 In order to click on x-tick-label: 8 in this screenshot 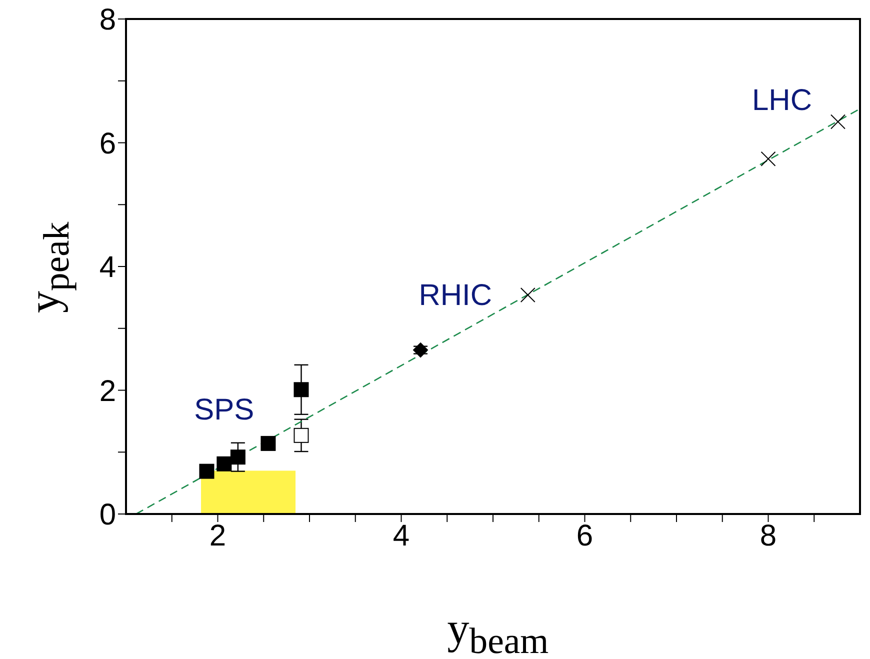, I will do `click(768, 535)`.